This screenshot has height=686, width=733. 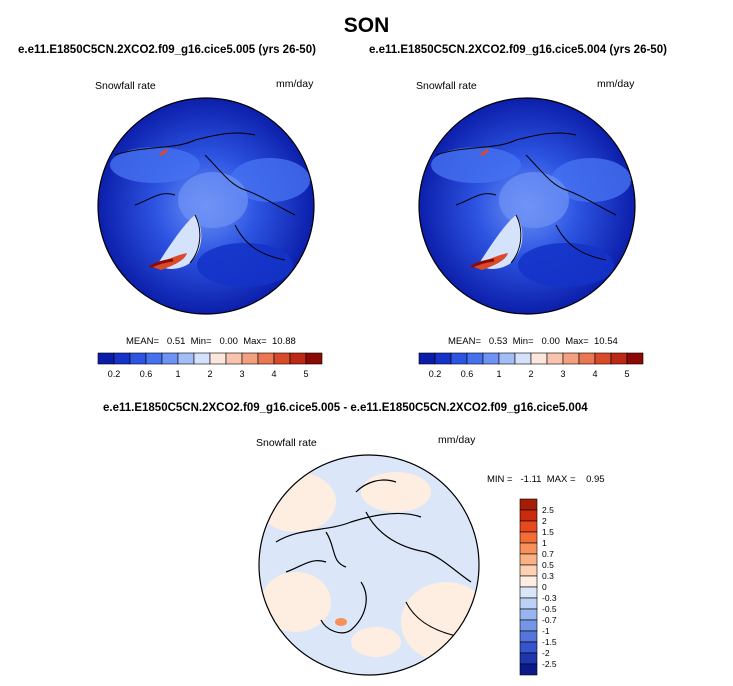 I want to click on difference-units: mm/day, so click(x=457, y=440).